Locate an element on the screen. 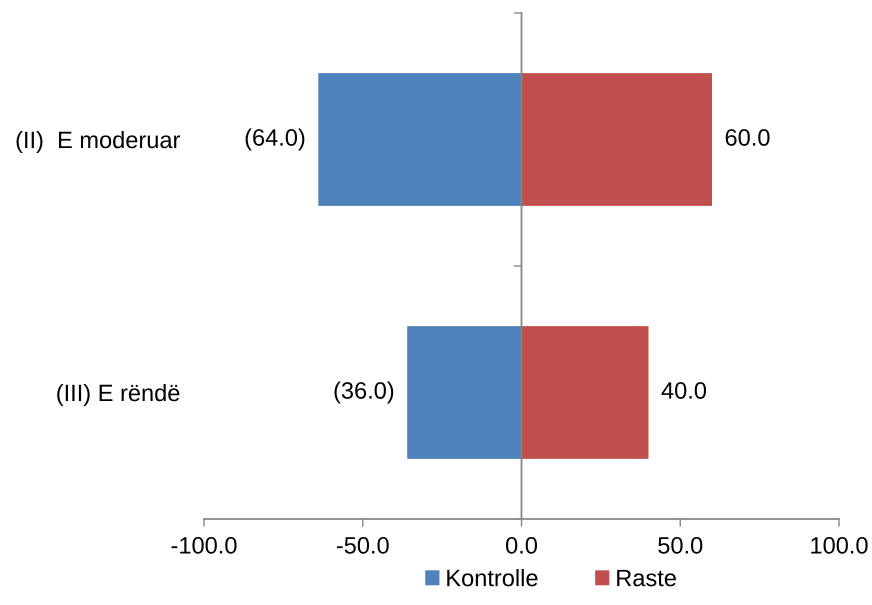  y-tick-label: (II) E moderuar is located at coordinates (98, 141).